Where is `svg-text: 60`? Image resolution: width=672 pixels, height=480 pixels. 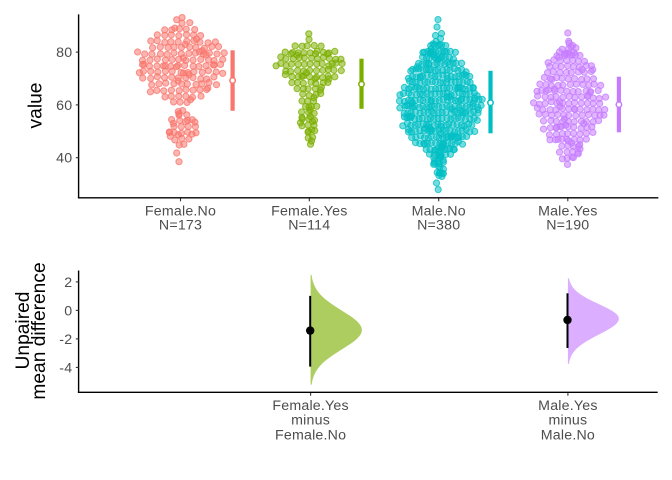
svg-text: 60 is located at coordinates (64, 106).